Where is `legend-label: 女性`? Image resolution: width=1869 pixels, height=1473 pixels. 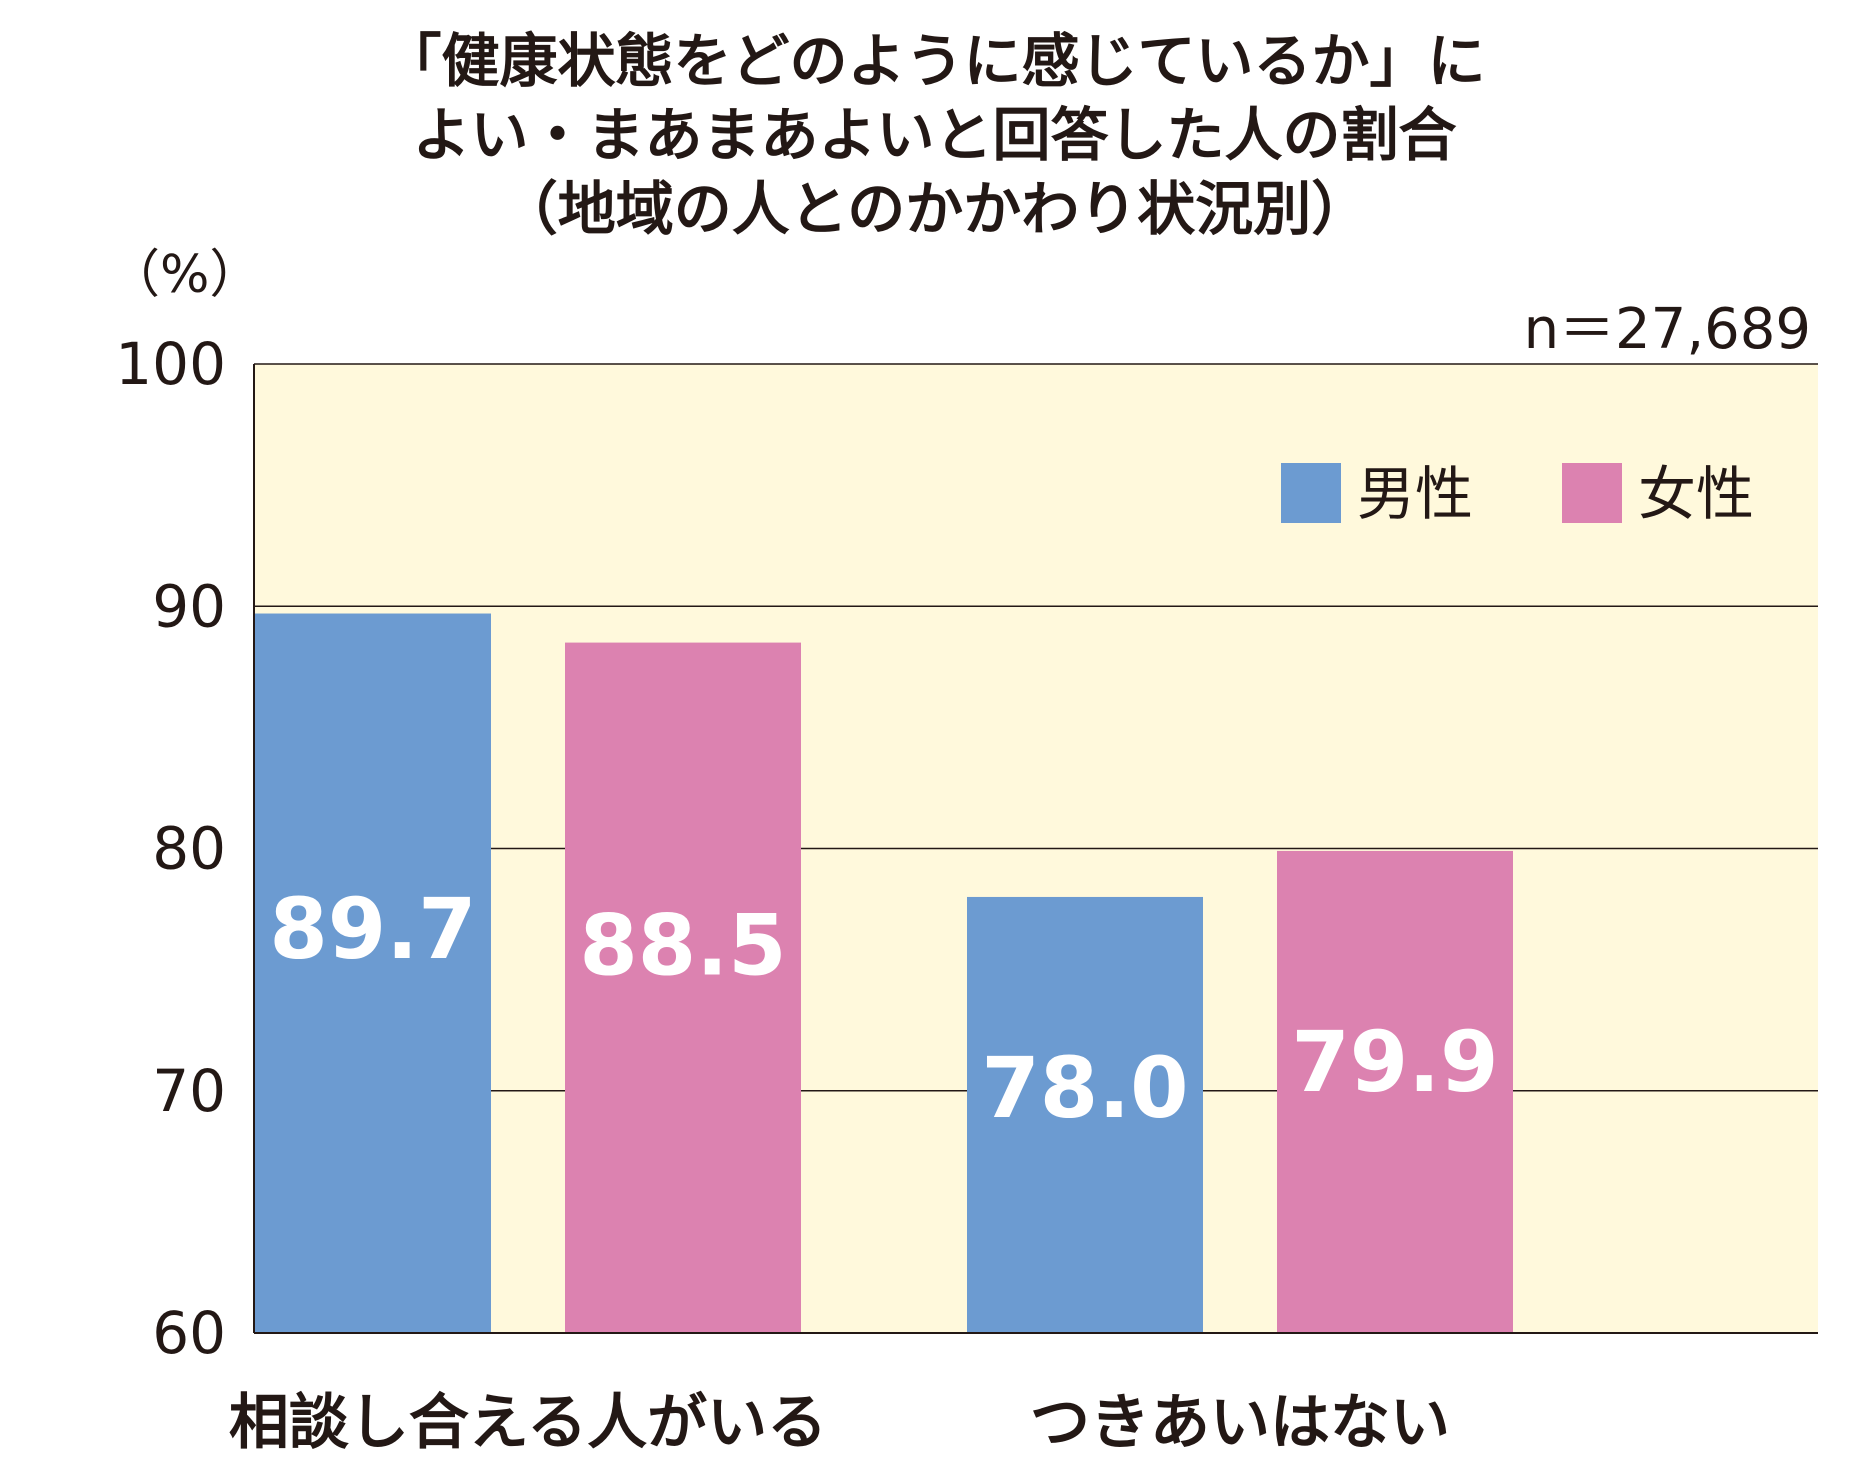 legend-label: 女性 is located at coordinates (1696, 494).